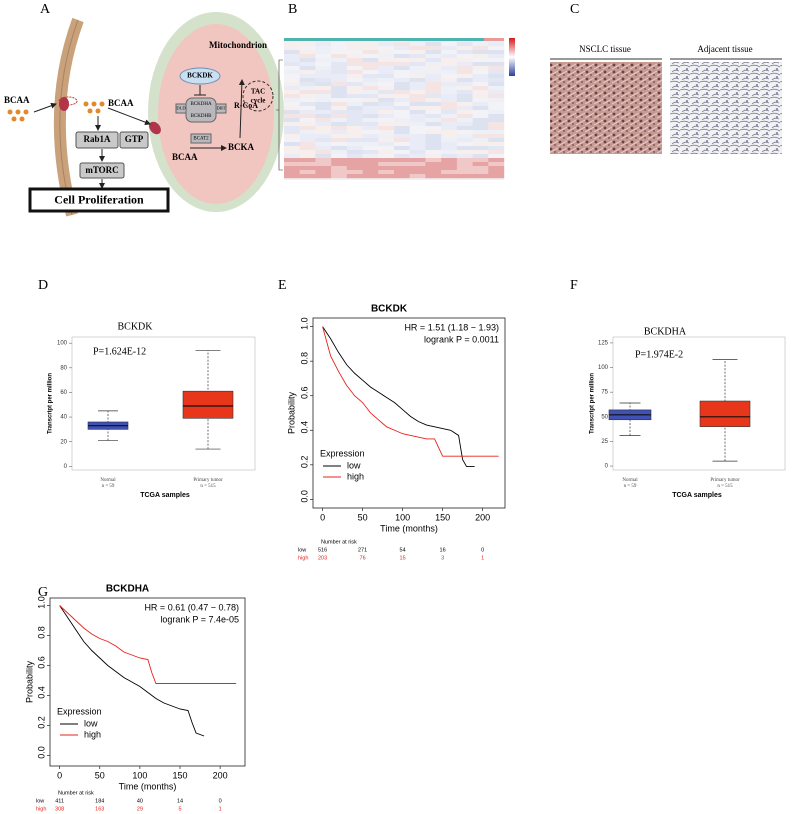 The width and height of the screenshot is (796, 814). I want to click on y-tick-label: 40, so click(63, 418).